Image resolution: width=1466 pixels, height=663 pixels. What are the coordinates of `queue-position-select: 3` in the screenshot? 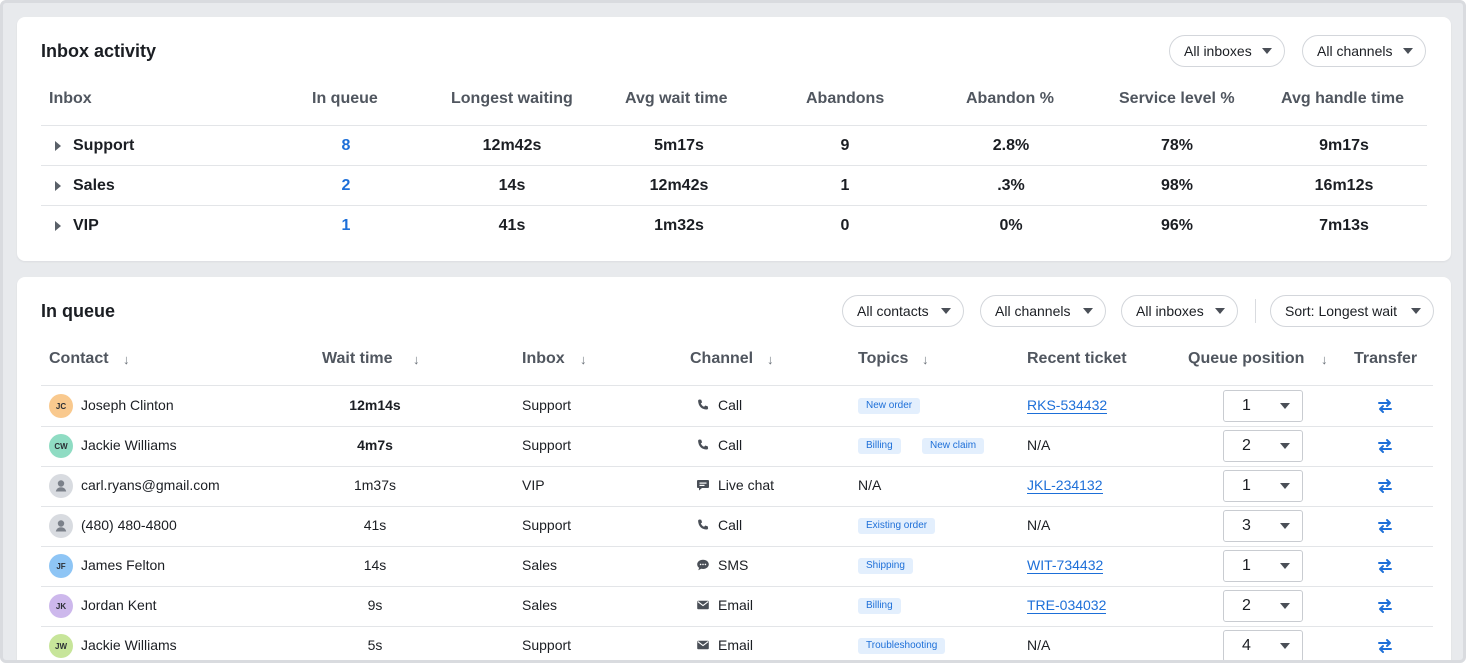 It's located at (1263, 526).